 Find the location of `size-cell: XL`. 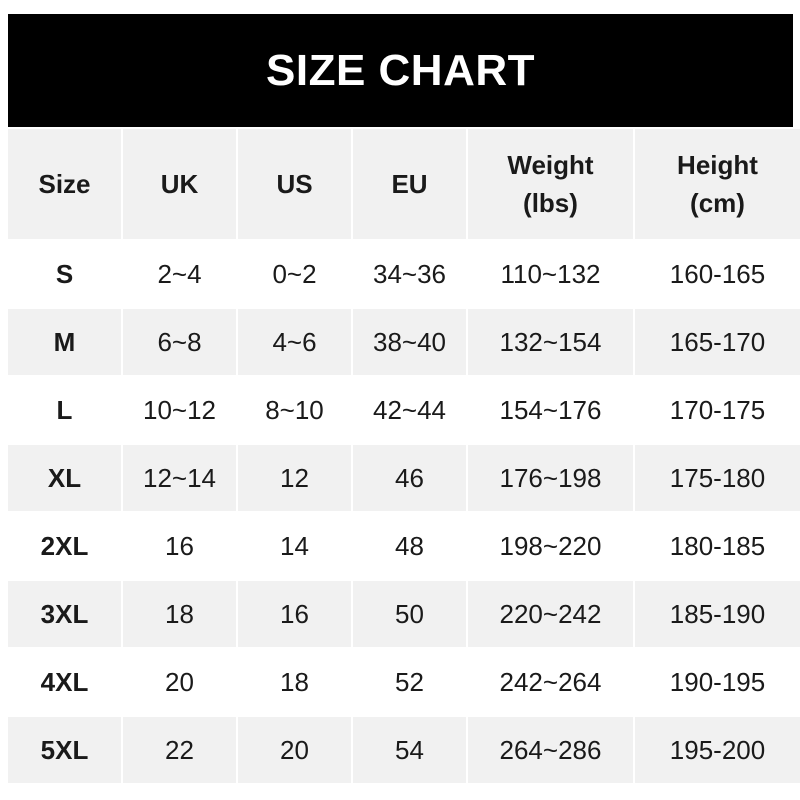

size-cell: XL is located at coordinates (64, 478).